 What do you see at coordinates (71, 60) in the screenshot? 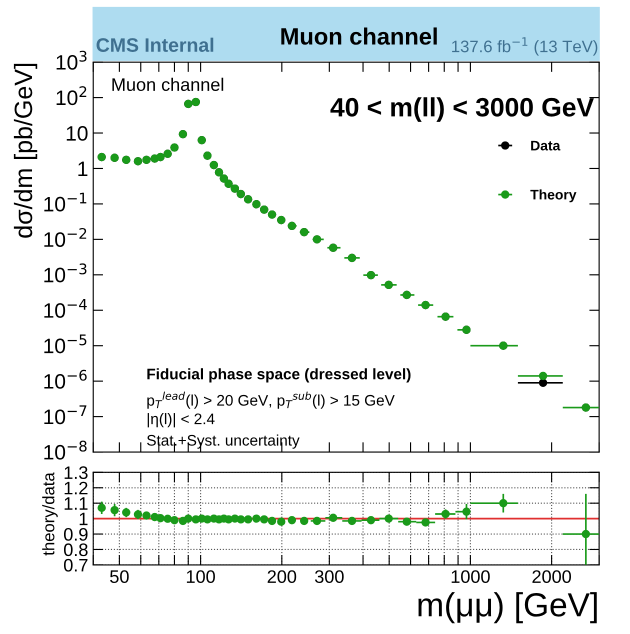
I see `y-tick-label: 10$^{3}$` at bounding box center [71, 60].